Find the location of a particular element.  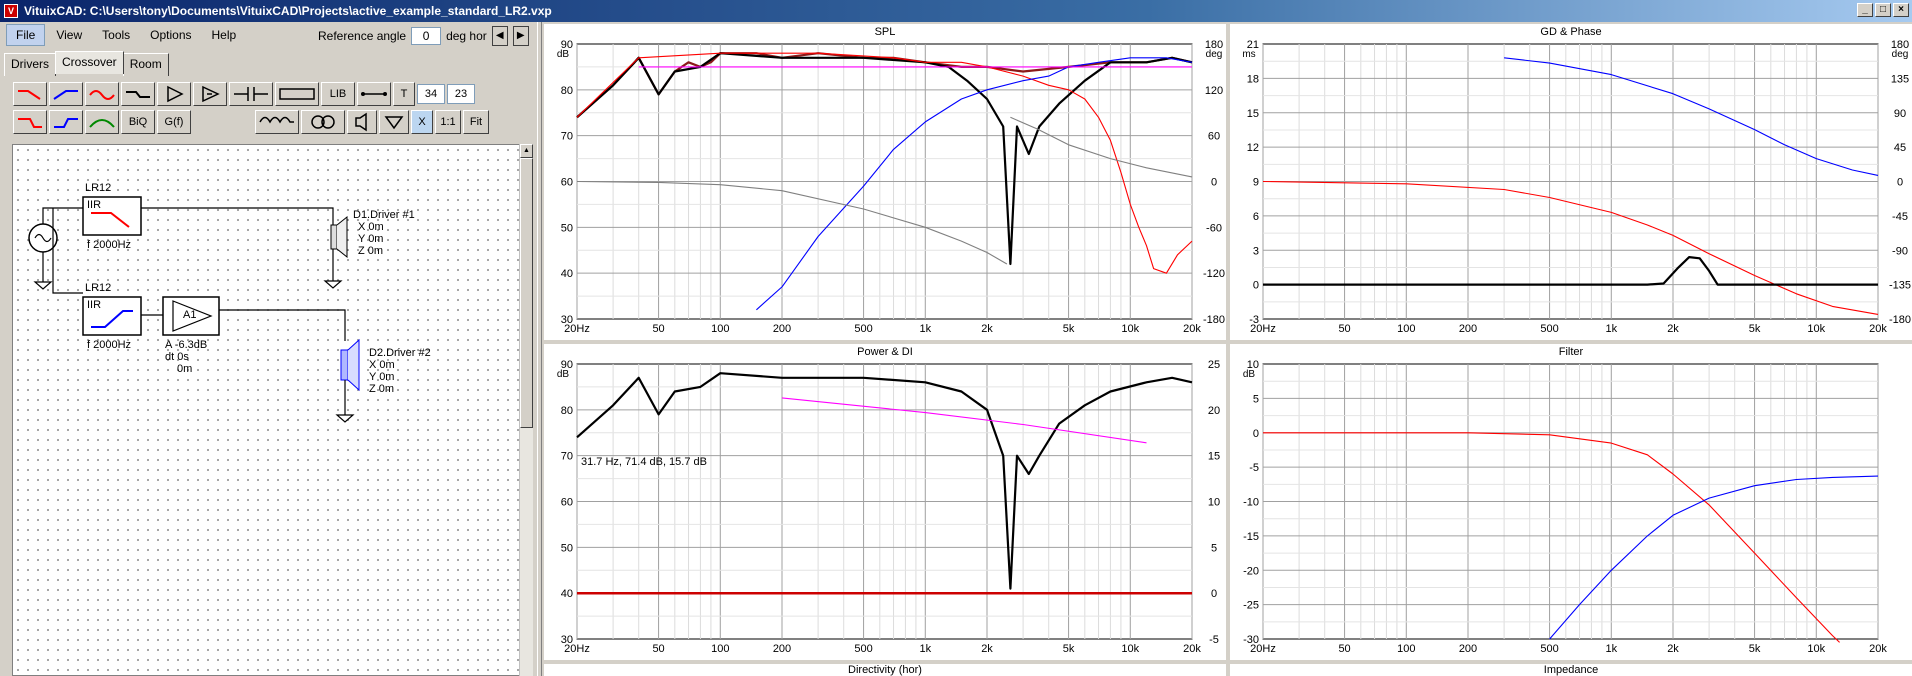

lr12-highpass-block is located at coordinates (112, 316).